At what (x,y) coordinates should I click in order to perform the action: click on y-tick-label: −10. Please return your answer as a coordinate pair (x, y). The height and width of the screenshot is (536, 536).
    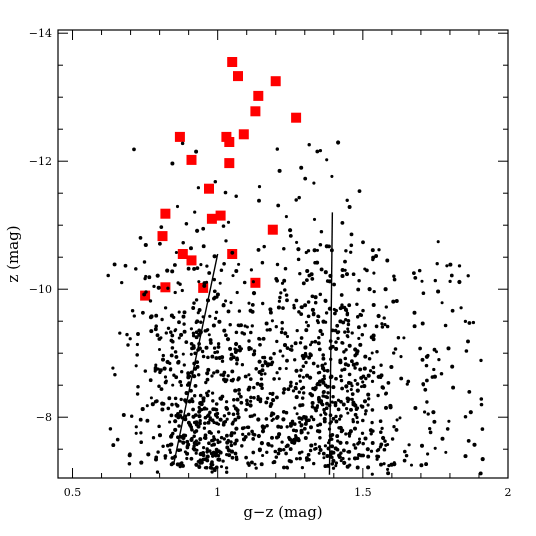
    Looking at the image, I should click on (40, 289).